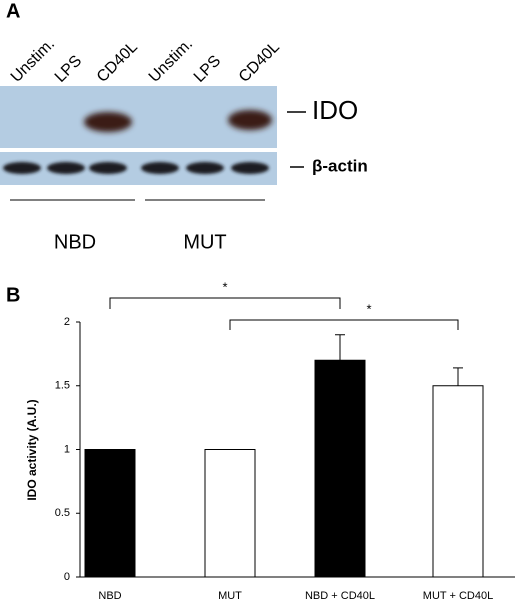 Image resolution: width=520 pixels, height=603 pixels. Describe the element at coordinates (230, 596) in the screenshot. I see `x-tick-label: MUT` at that location.